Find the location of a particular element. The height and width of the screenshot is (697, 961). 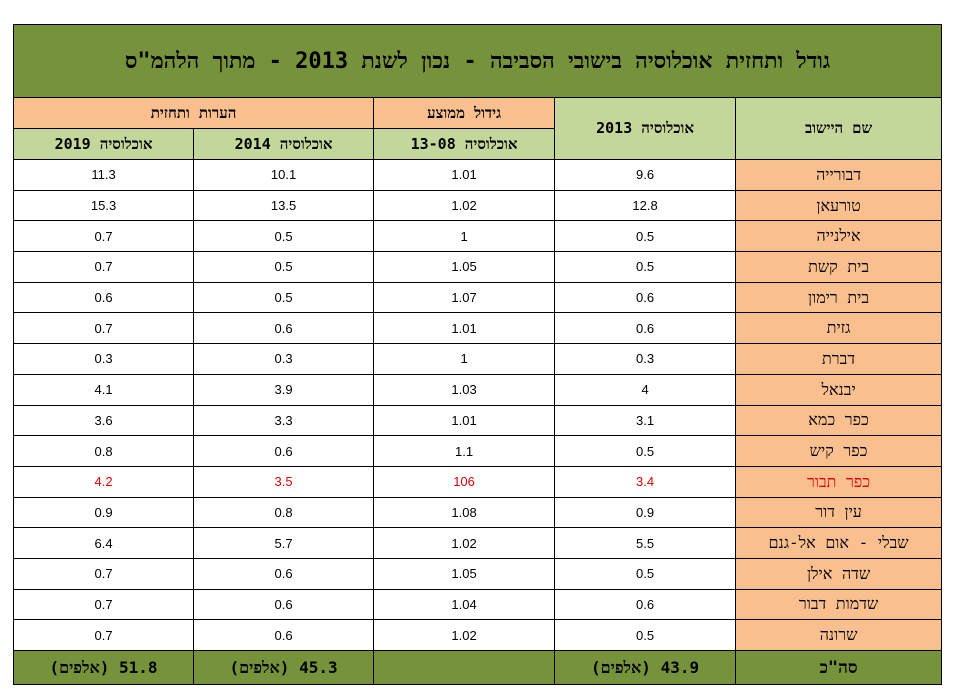

population-2019-cell: 4.1 is located at coordinates (103, 389).